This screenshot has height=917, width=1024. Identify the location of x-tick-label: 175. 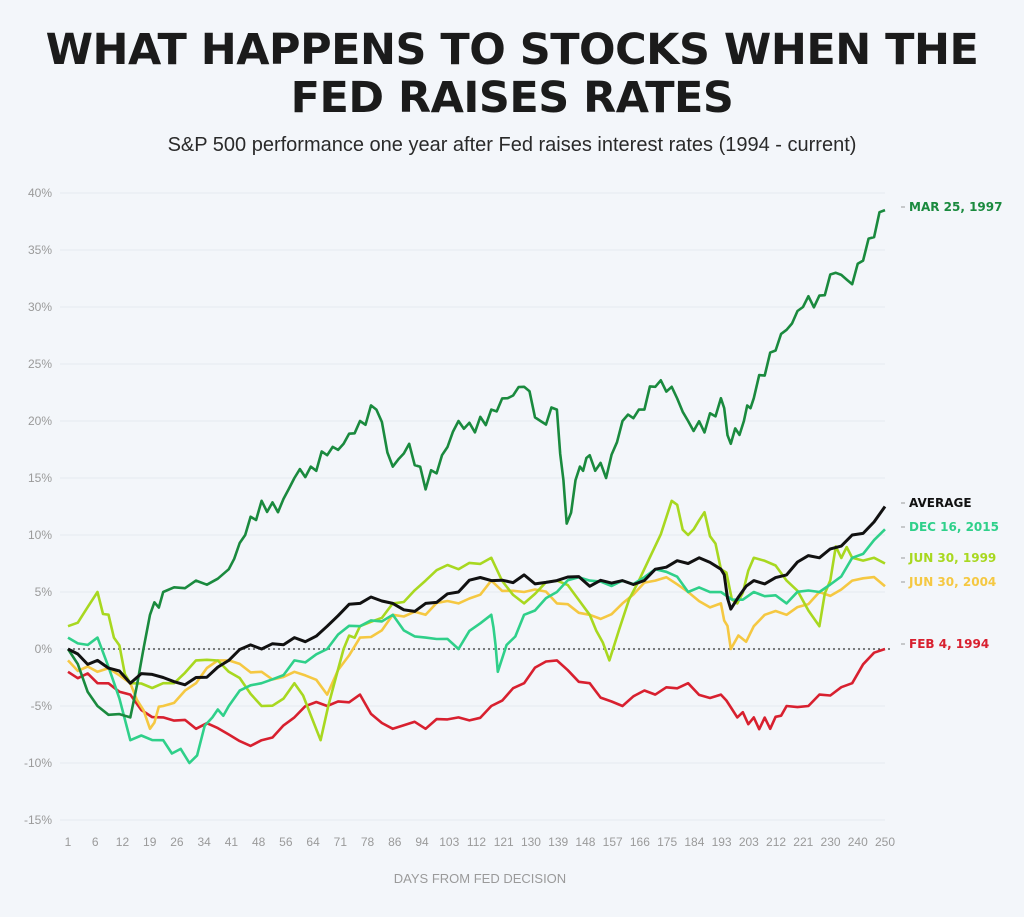
(667, 842).